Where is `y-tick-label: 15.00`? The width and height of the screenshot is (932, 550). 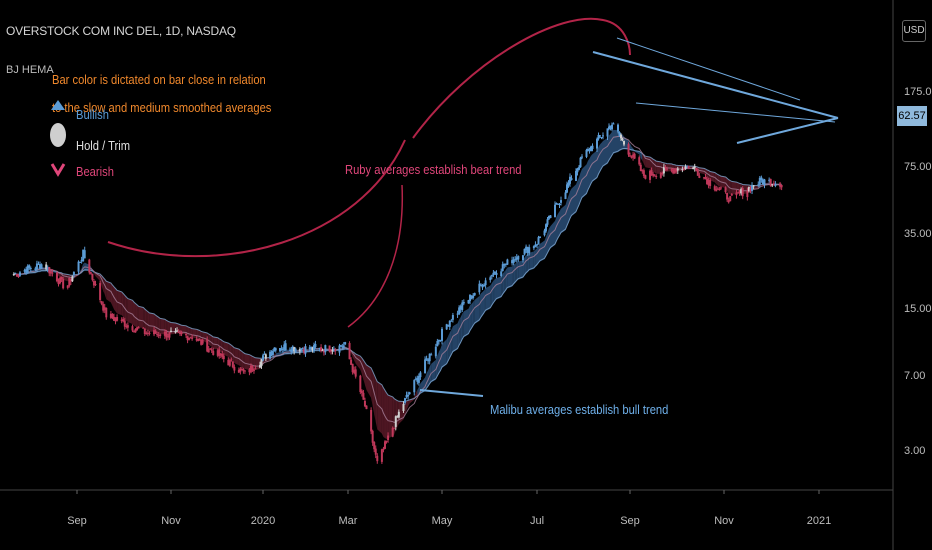
y-tick-label: 15.00 is located at coordinates (918, 308).